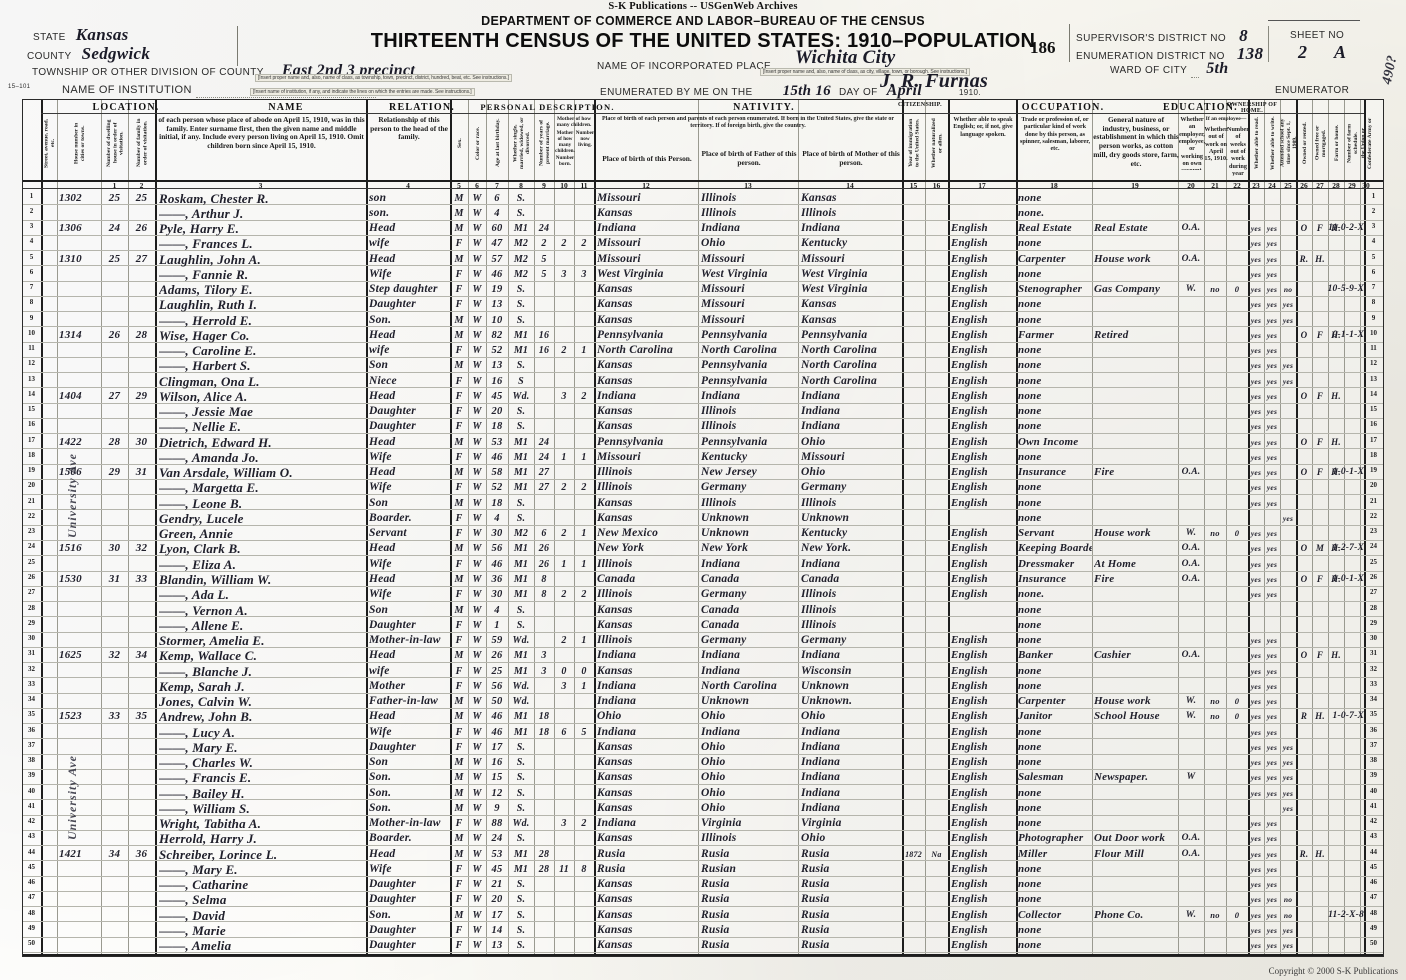 Image resolution: width=1406 pixels, height=980 pixels. I want to click on cell-relation: Wife, so click(380, 868).